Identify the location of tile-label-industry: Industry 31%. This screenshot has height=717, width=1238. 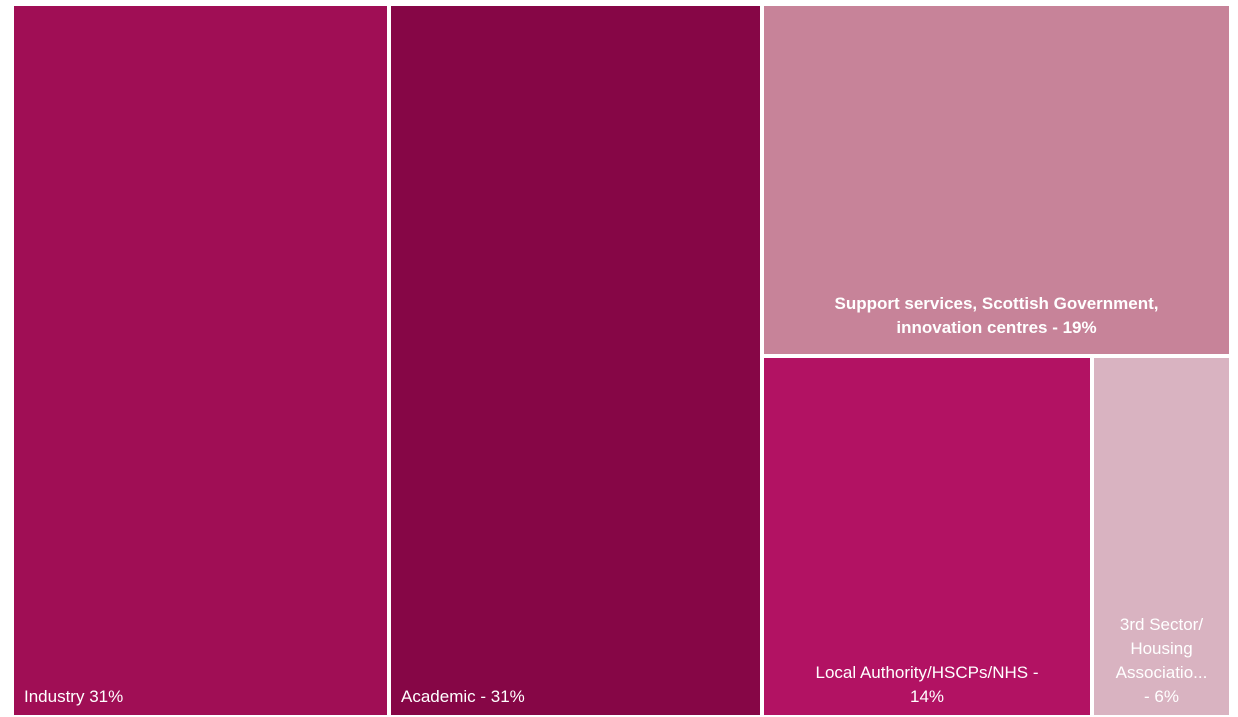
(73, 697).